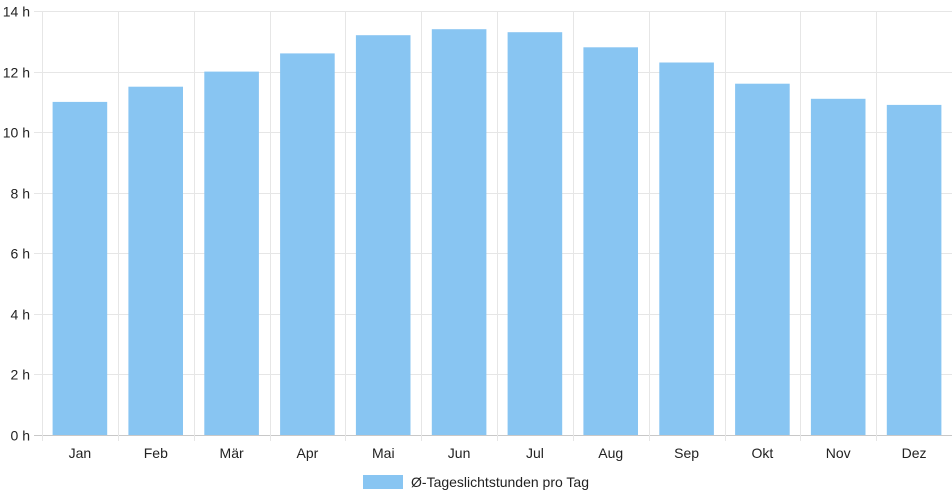 The image size is (952, 500). I want to click on x-axis: Jan Feb Mär Apr Mai Jun Jul Aug Sep Okt Nov Dez, so click(498, 453).